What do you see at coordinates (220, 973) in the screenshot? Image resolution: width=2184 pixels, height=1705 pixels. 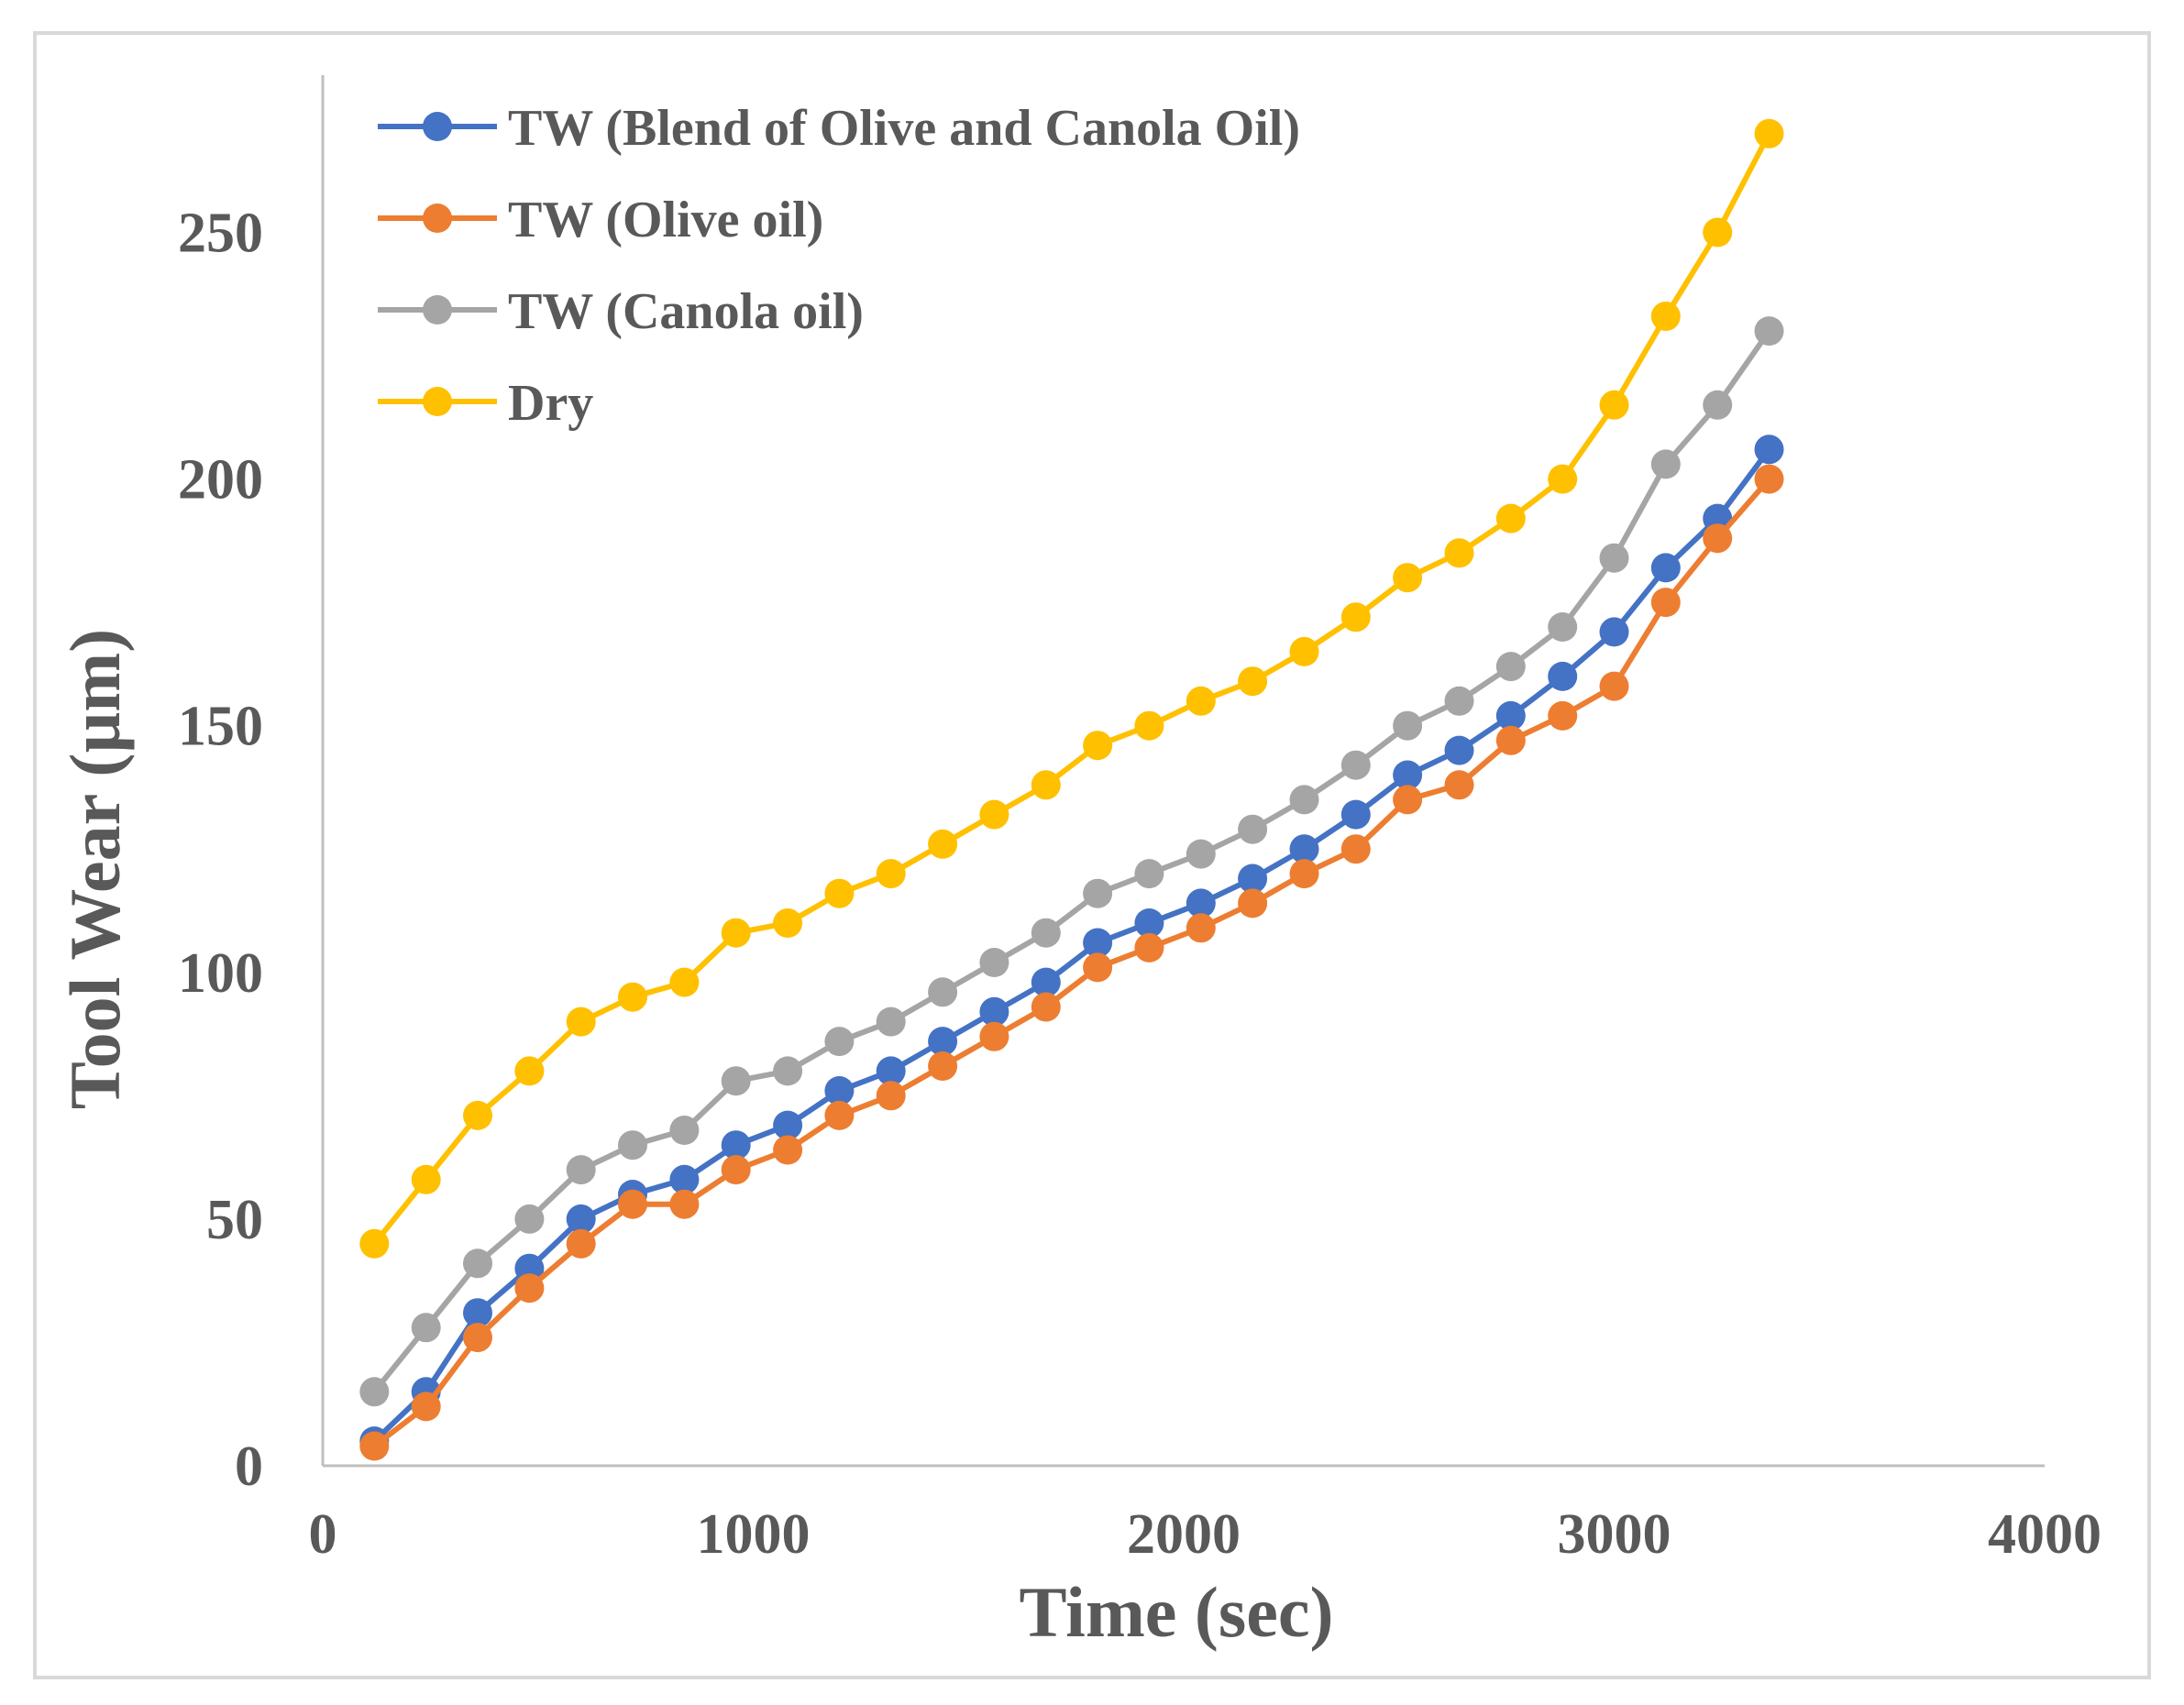 I see `y-tick-label: 100` at bounding box center [220, 973].